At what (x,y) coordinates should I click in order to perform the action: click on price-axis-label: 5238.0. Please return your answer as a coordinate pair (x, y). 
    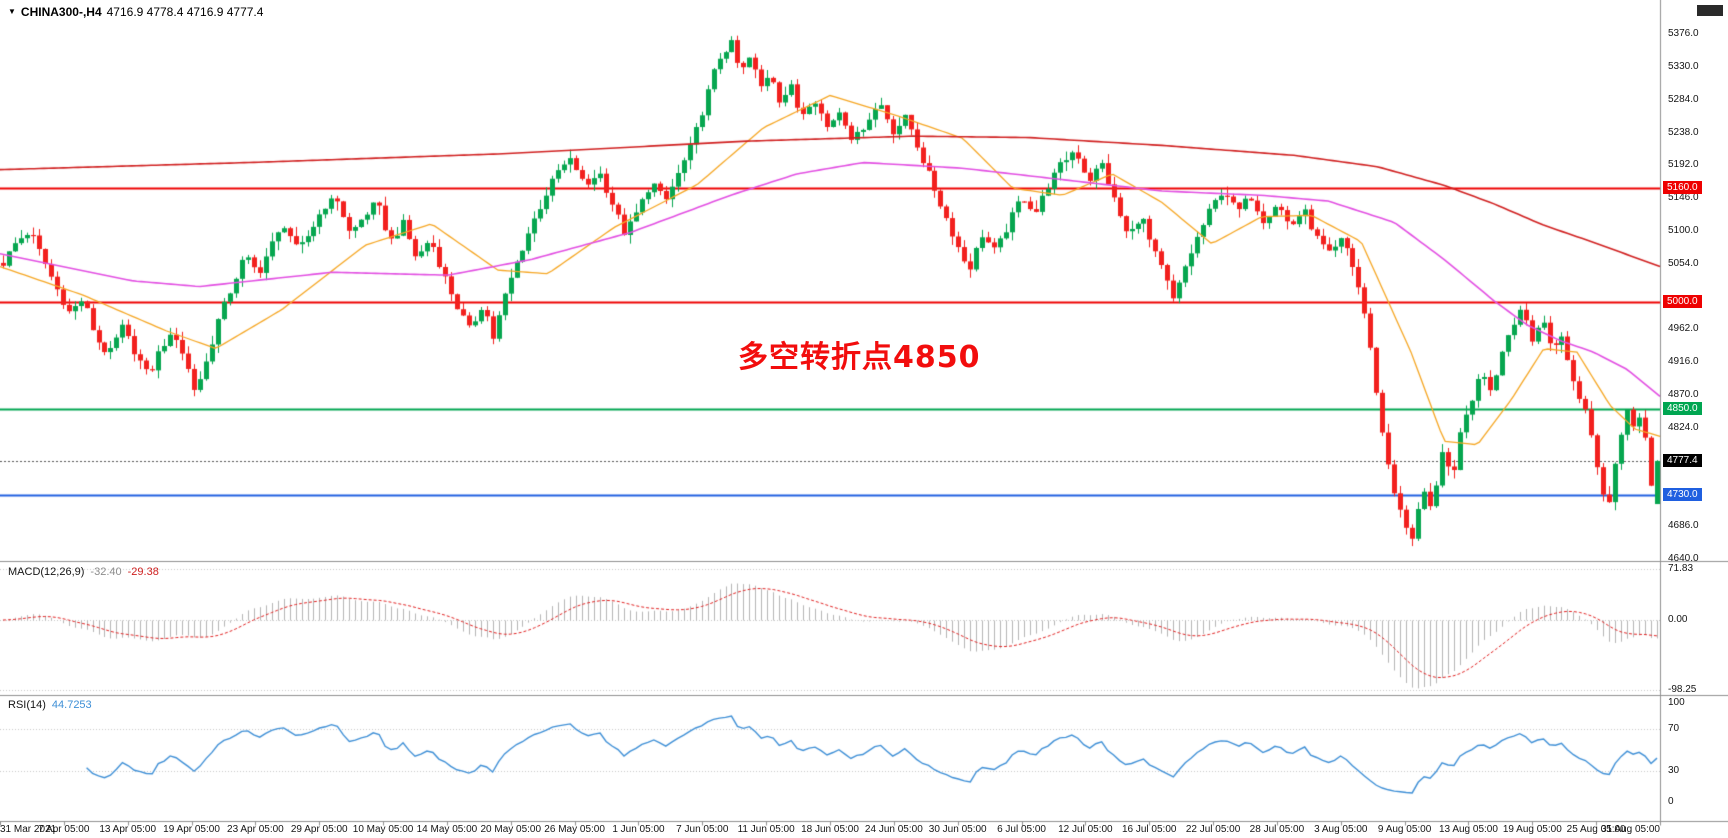
    Looking at the image, I should click on (1683, 132).